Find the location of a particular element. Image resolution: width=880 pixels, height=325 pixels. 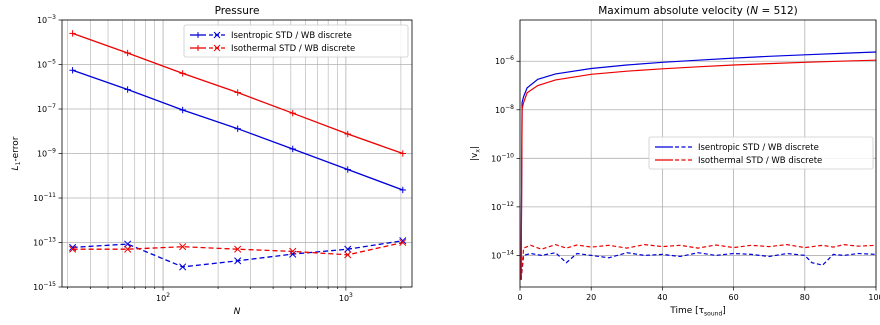

x-tick-label: 60 is located at coordinates (734, 297).